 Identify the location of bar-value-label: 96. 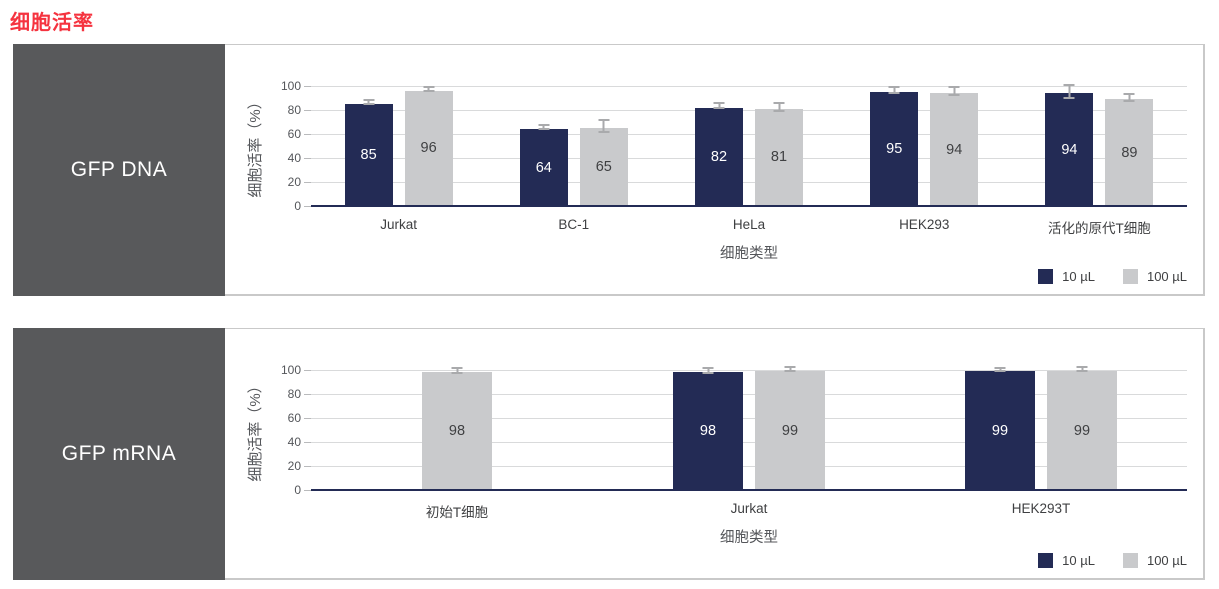
(428, 148).